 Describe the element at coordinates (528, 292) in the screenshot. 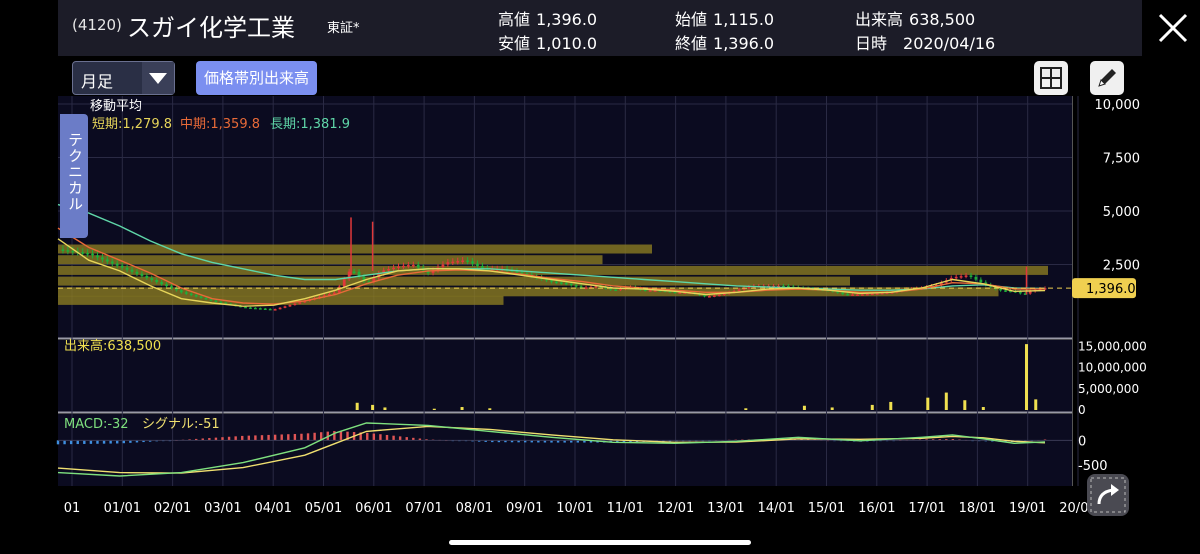

I see `profile-bar` at that location.